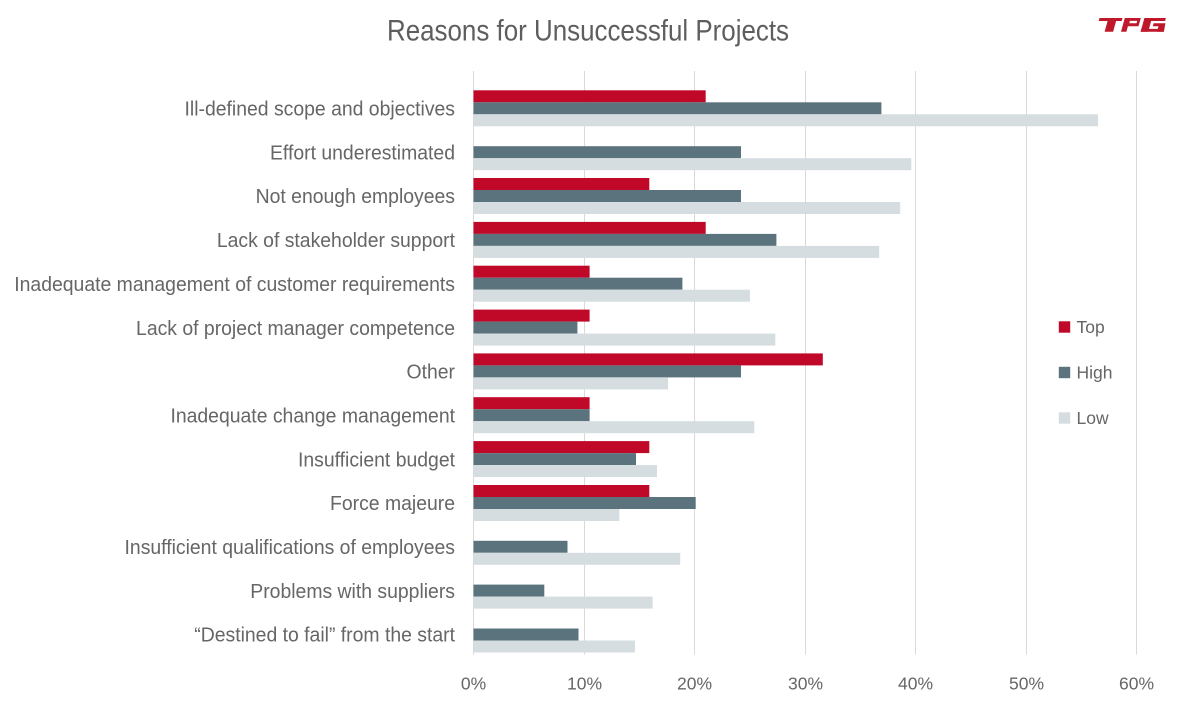 This screenshot has width=1184, height=714. Describe the element at coordinates (915, 684) in the screenshot. I see `svg-text: 40%` at that location.